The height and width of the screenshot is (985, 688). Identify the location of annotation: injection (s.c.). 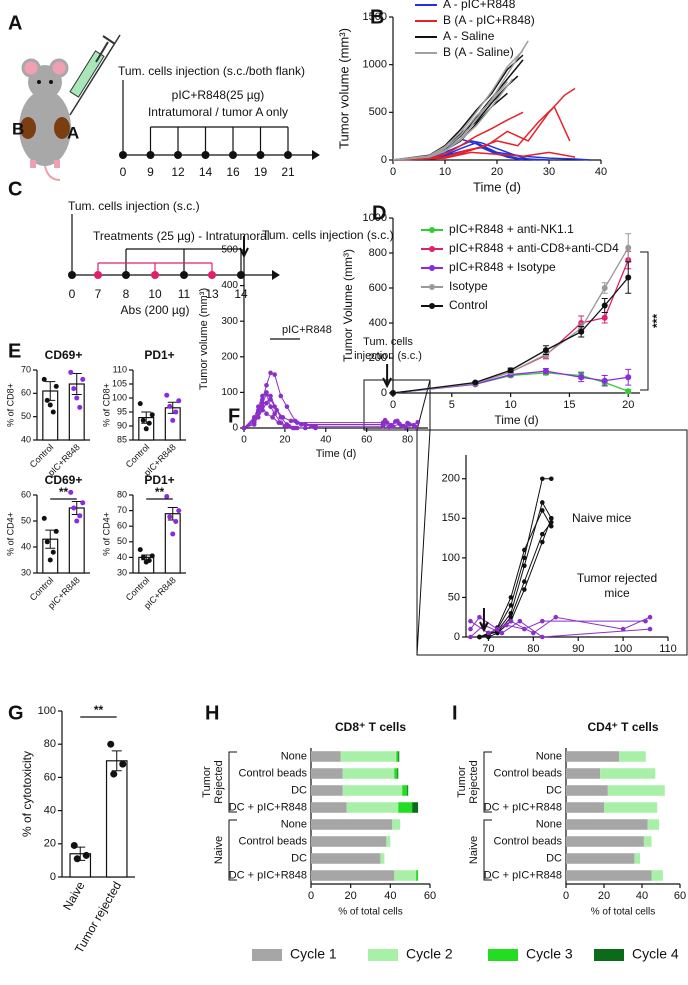
(388, 356).